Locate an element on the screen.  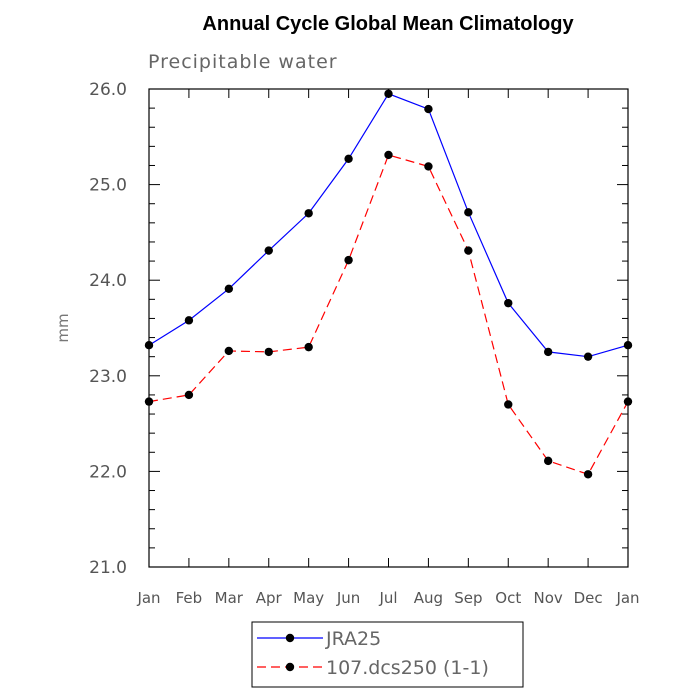
legend-label-0: JRA25 is located at coordinates (353, 639).